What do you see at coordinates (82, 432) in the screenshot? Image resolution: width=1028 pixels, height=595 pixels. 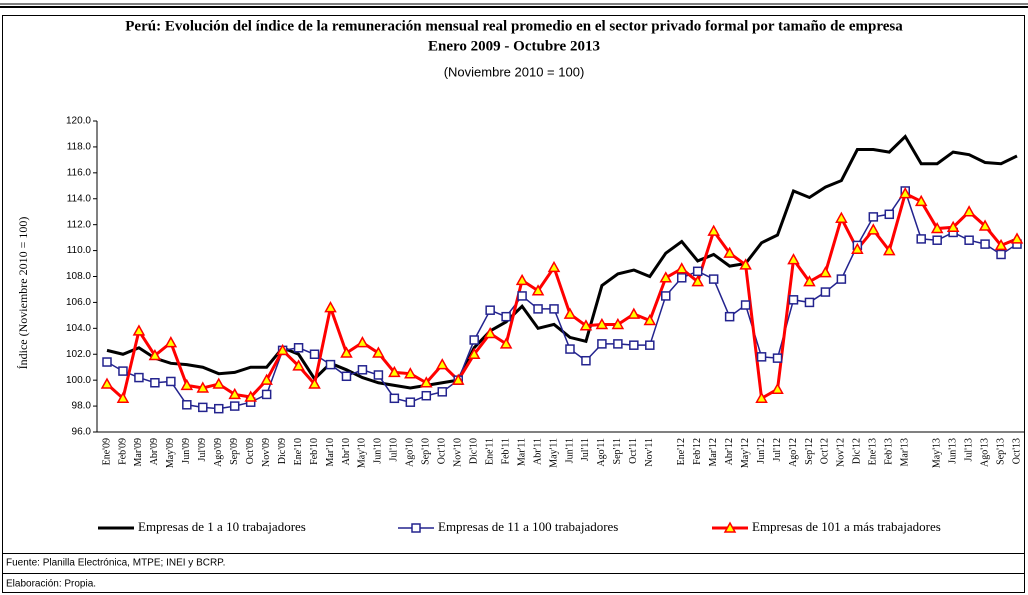 I see `y-tick-label: 96.0` at bounding box center [82, 432].